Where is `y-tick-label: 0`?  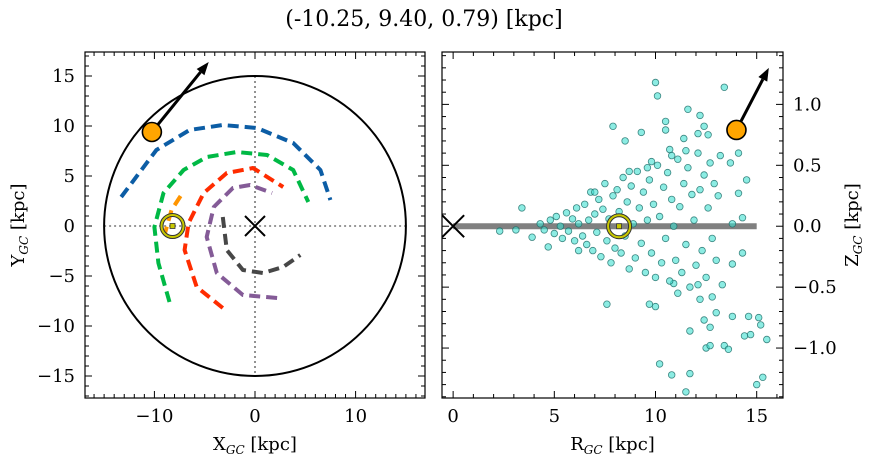 y-tick-label: 0 is located at coordinates (69, 226).